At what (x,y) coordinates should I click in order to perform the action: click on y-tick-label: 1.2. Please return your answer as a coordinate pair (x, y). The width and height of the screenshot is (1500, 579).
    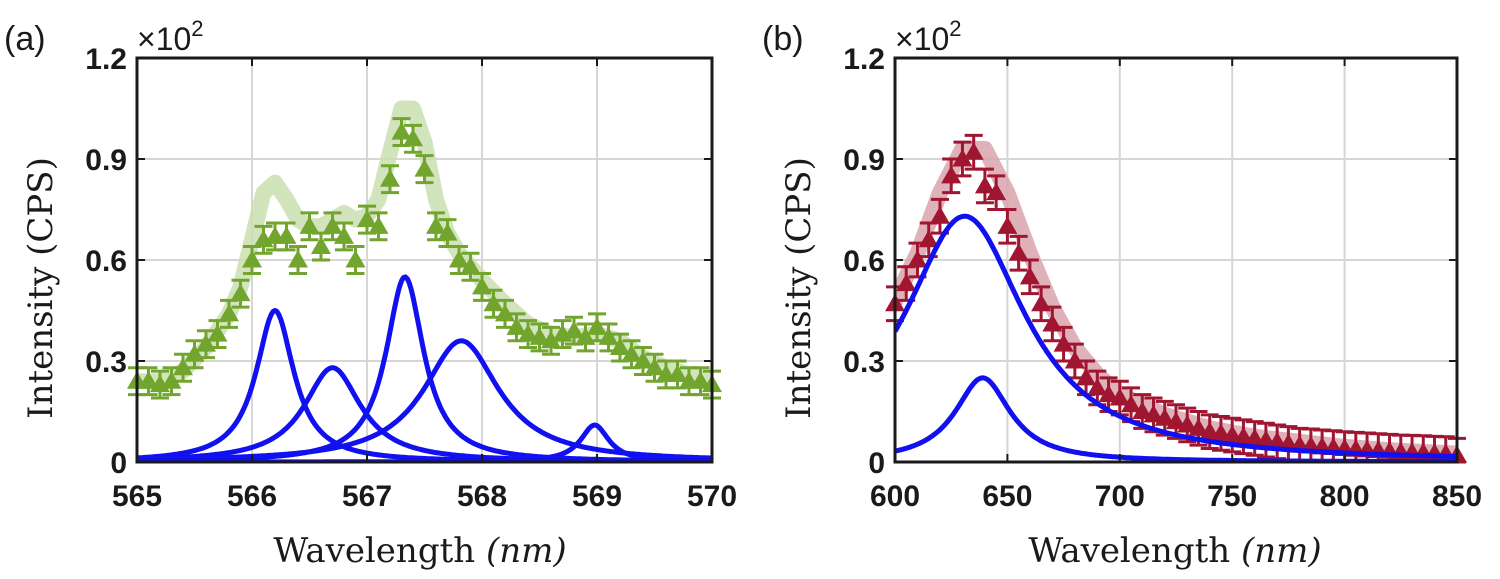
    Looking at the image, I should click on (864, 59).